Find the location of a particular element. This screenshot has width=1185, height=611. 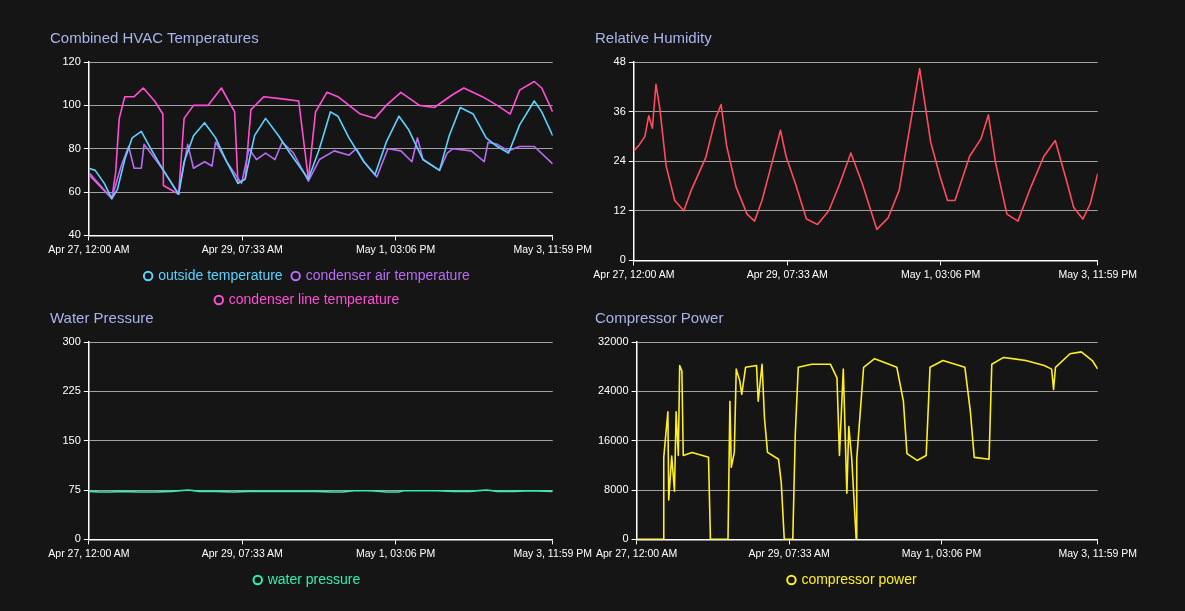

chart-title: Relative Humidity is located at coordinates (654, 38).